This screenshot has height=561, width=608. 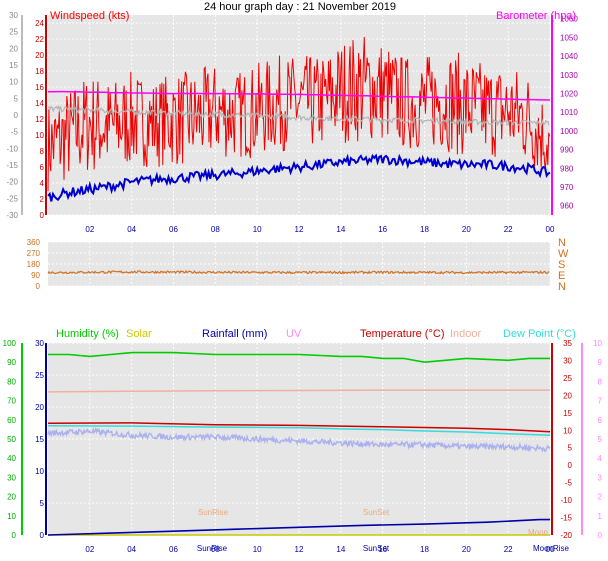 What do you see at coordinates (12, 198) in the screenshot?
I see `y-left-tick-label: -25` at bounding box center [12, 198].